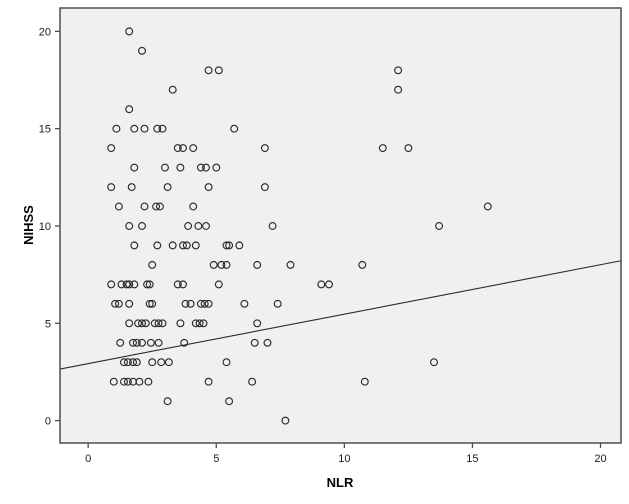  I want to click on x-tick-label: 0, so click(88, 459).